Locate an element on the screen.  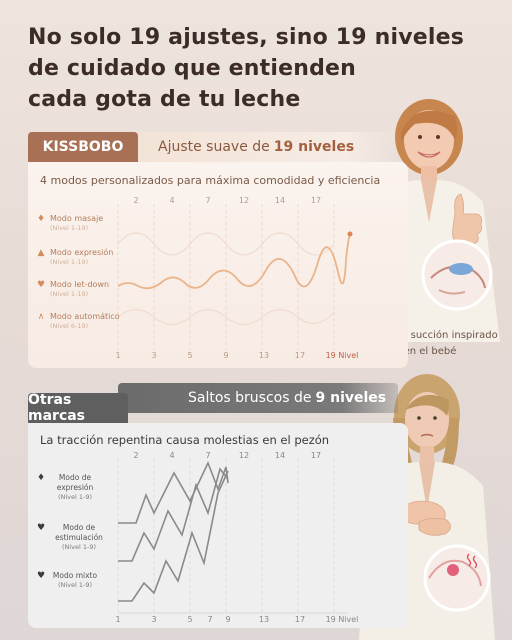
legend-name: Modo expresión is located at coordinates (82, 252).